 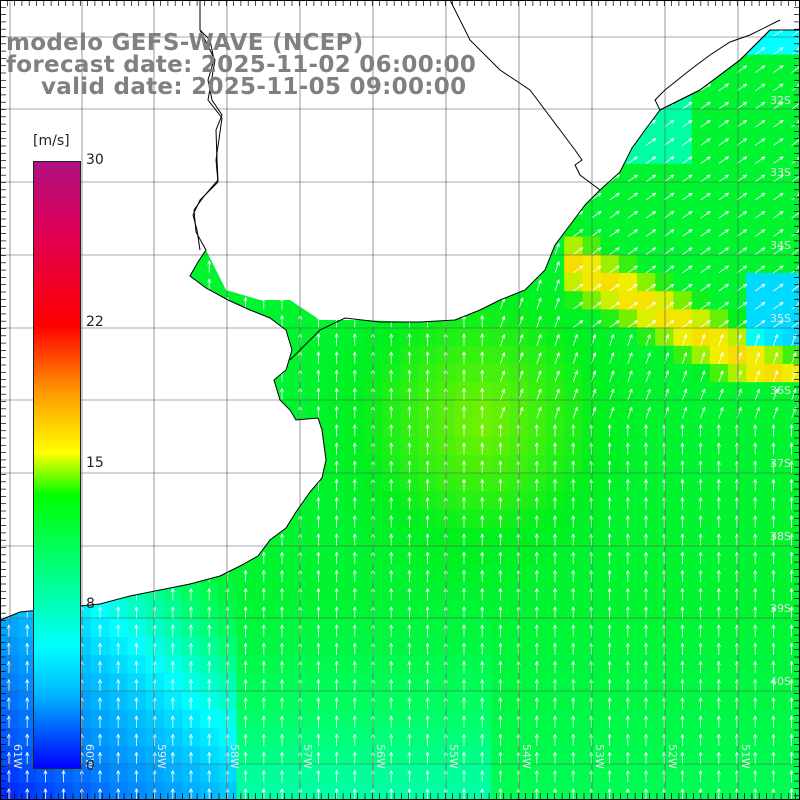 I want to click on lon-label: 57W, so click(x=307, y=756).